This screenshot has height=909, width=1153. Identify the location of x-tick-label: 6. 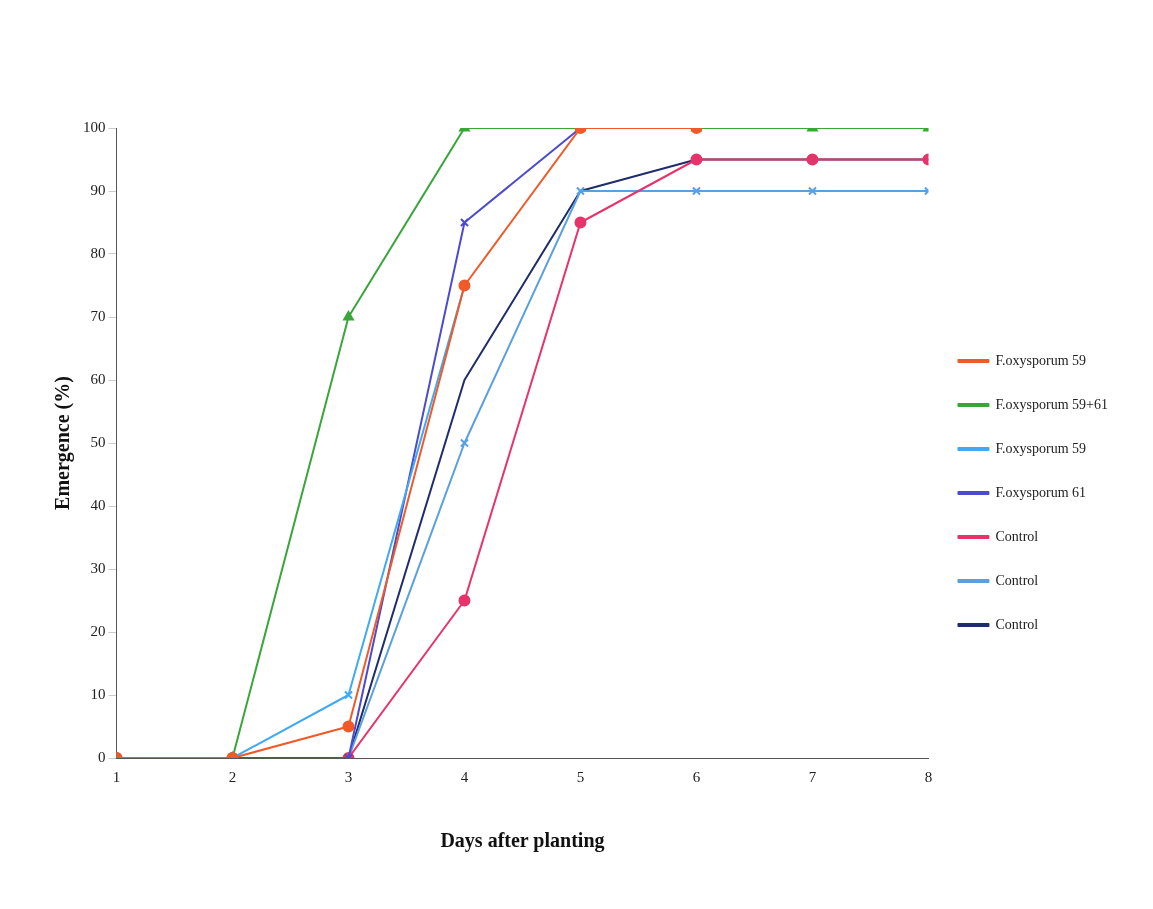
(696, 776).